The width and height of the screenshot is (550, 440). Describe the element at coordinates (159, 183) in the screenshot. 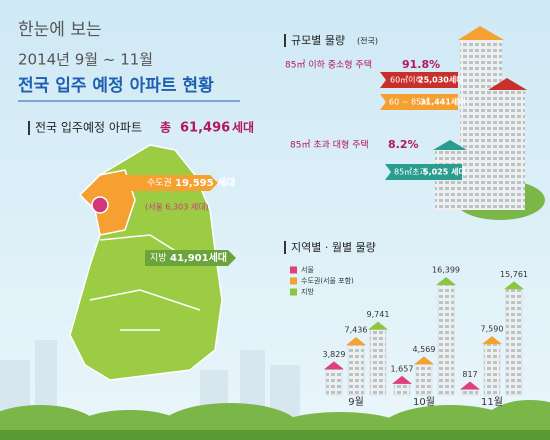

I see `capital-label: 수도권` at that location.